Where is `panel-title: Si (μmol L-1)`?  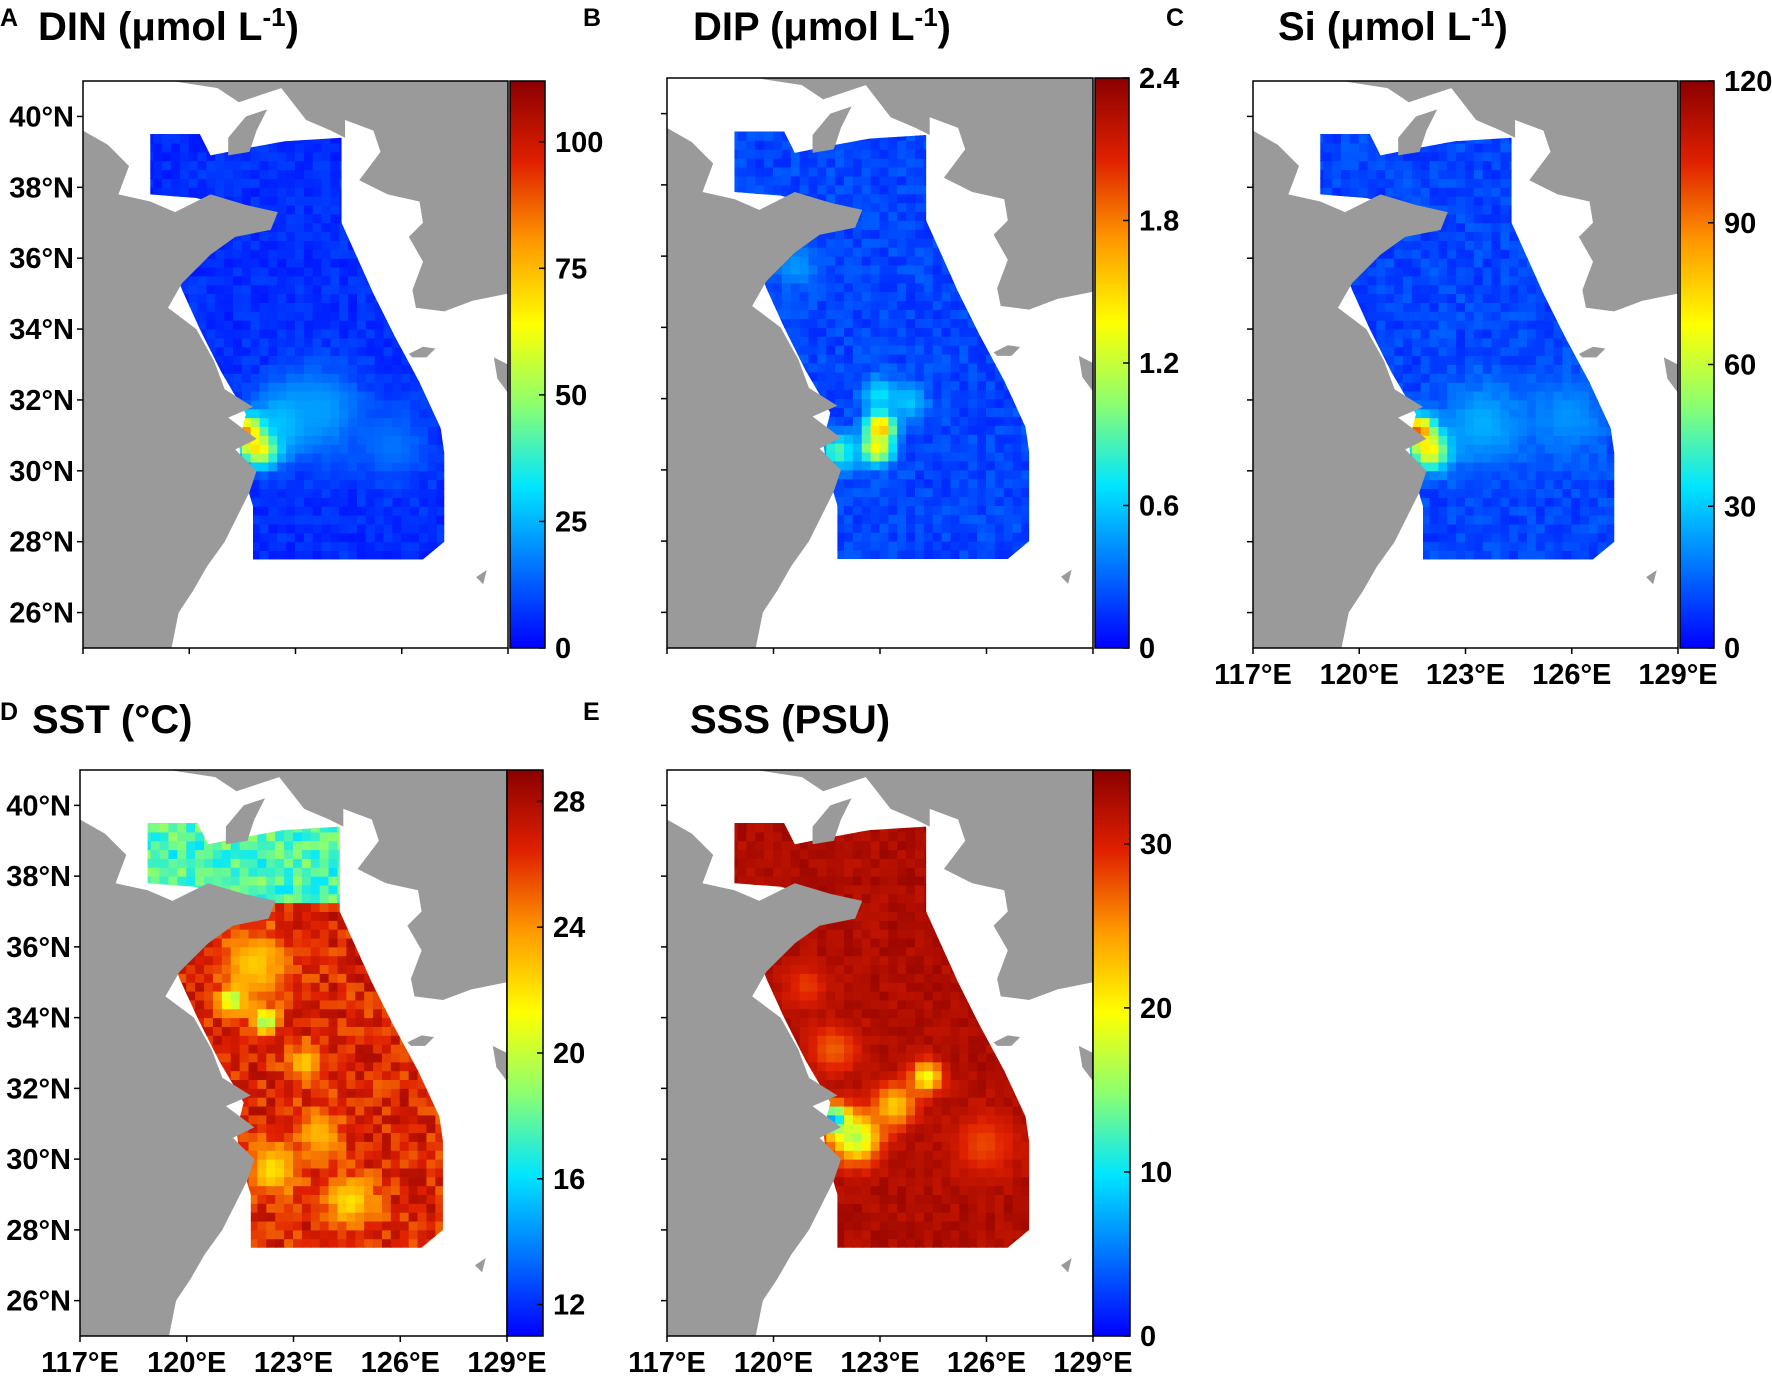
panel-title: Si (μmol L-1) is located at coordinates (1393, 25).